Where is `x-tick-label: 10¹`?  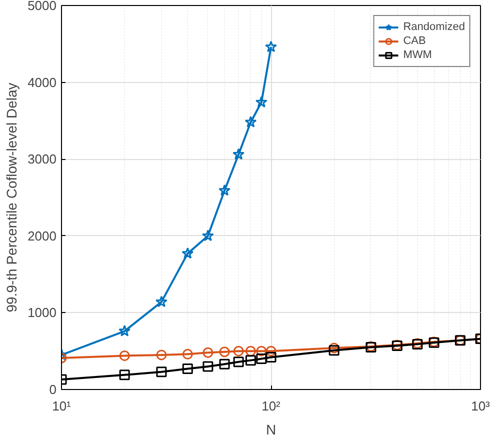
x-tick-label: 10¹ is located at coordinates (62, 406).